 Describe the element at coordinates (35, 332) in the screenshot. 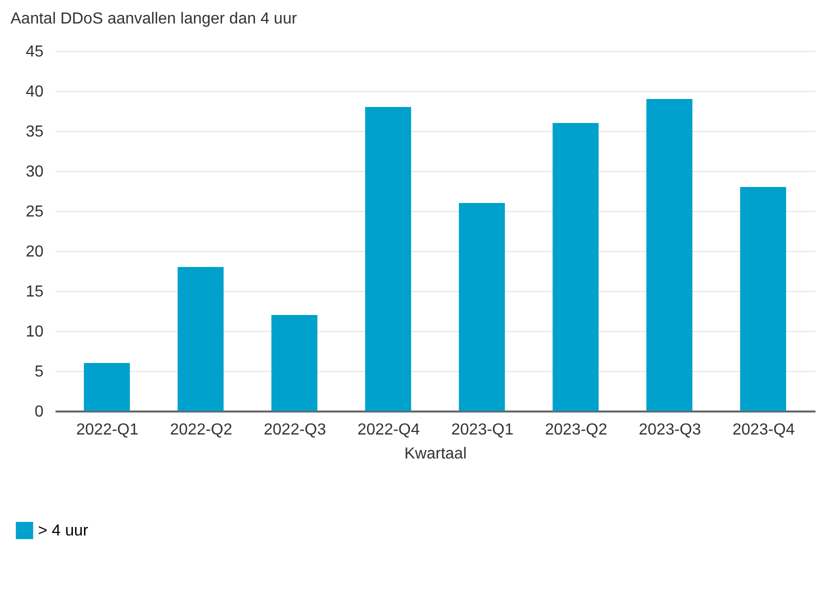

I see `y-tick-label: 10` at that location.